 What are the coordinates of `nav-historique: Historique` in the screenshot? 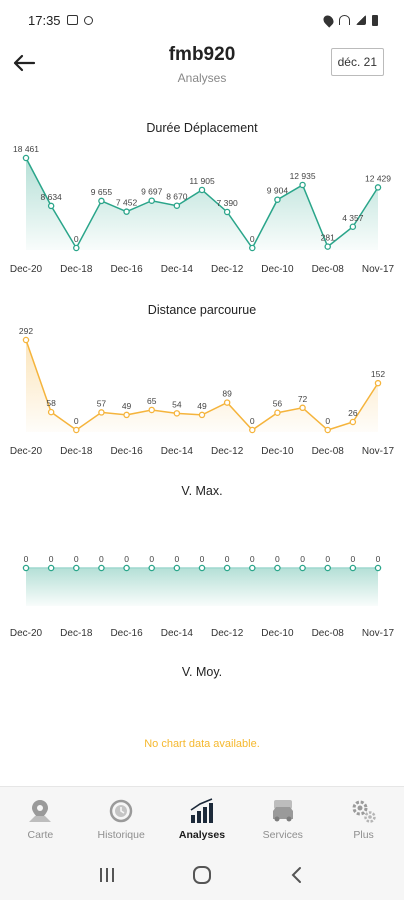 It's located at (121, 818).